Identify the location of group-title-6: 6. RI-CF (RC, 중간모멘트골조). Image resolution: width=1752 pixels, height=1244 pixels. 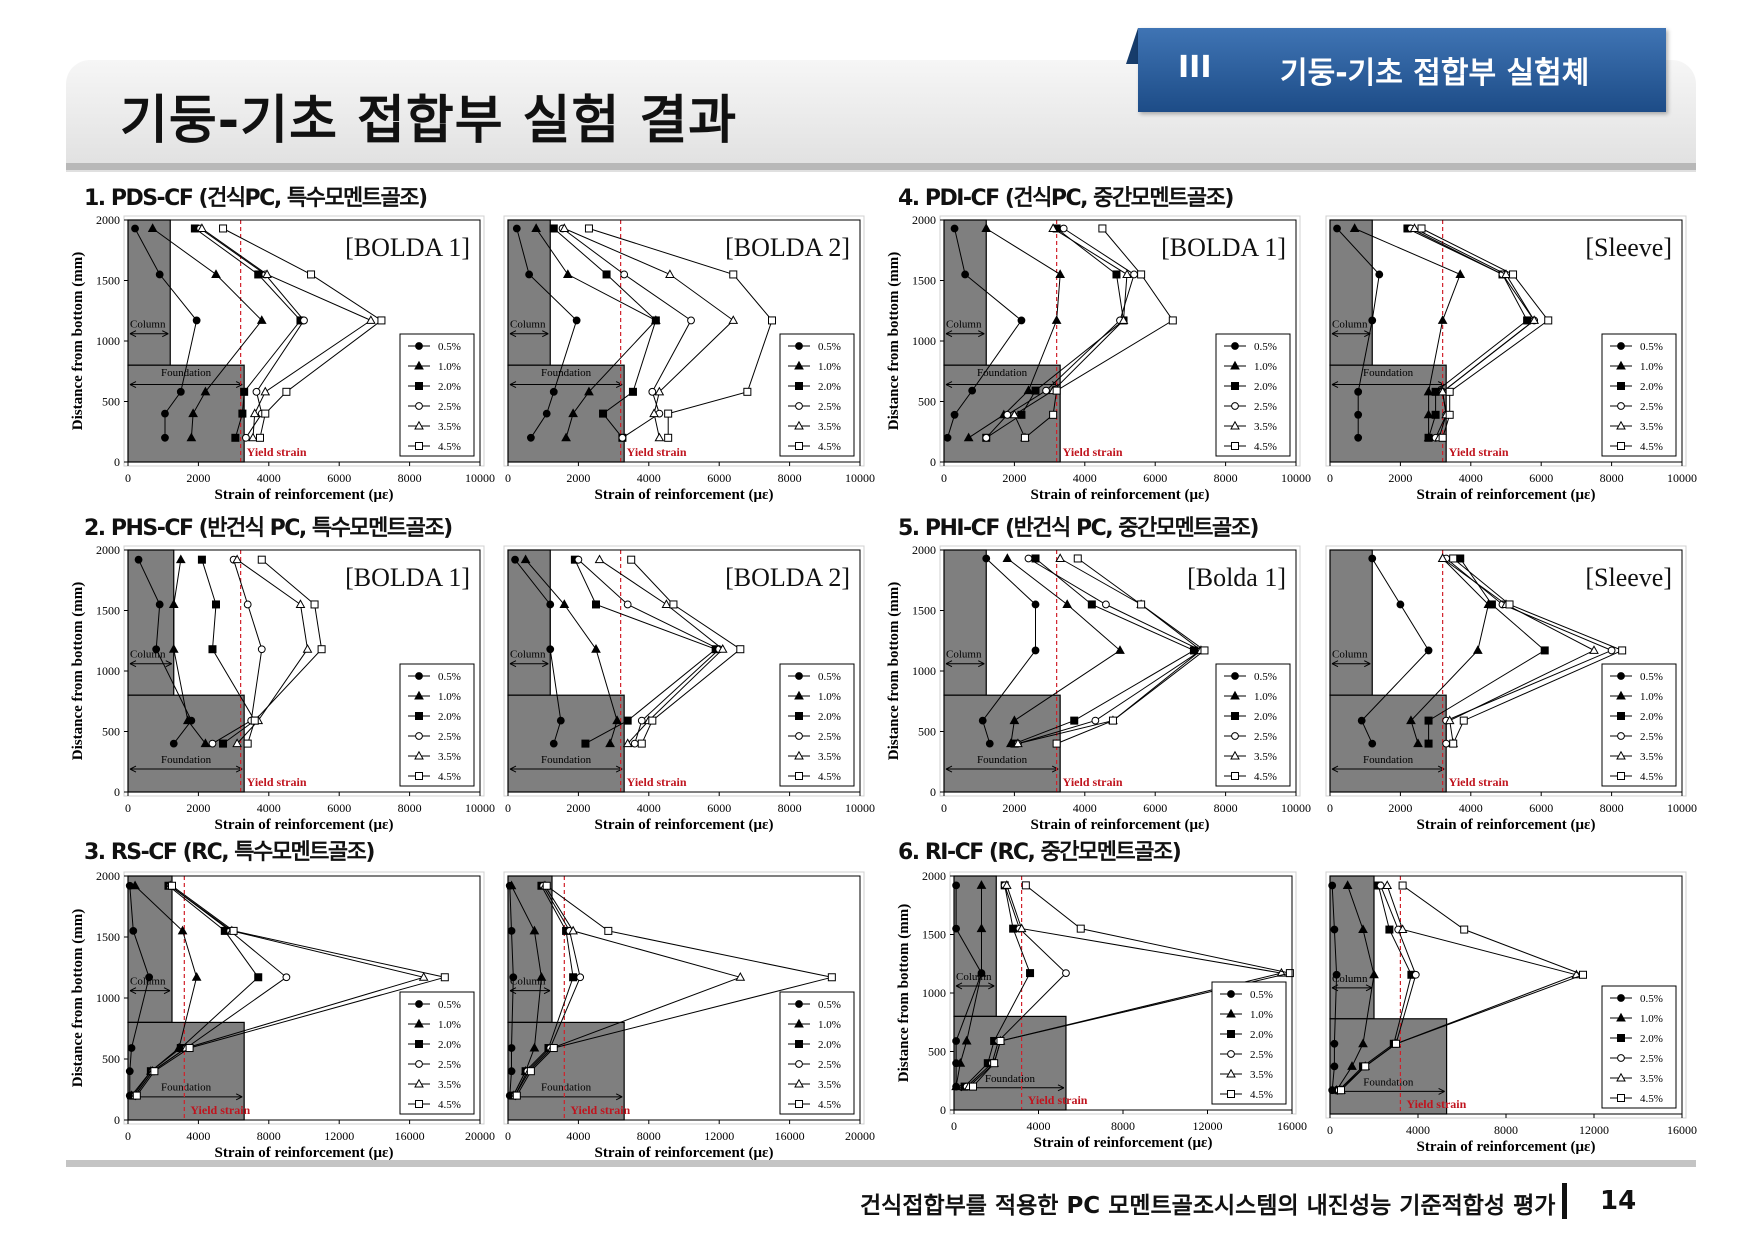
(1040, 852).